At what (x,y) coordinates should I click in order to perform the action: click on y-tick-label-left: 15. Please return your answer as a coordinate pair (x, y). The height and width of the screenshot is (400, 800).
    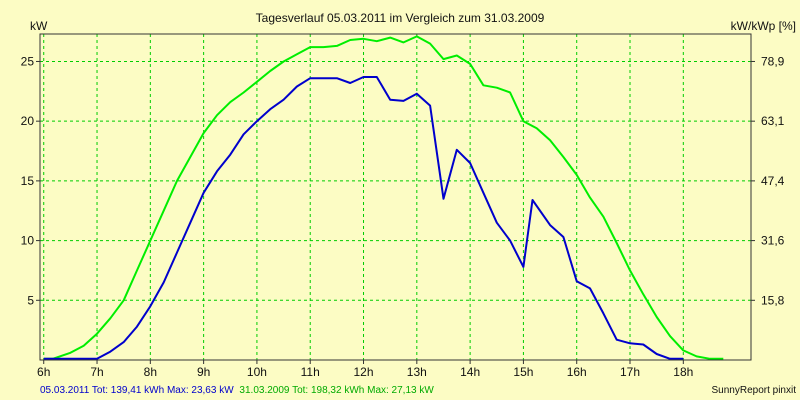
    Looking at the image, I should click on (28, 181).